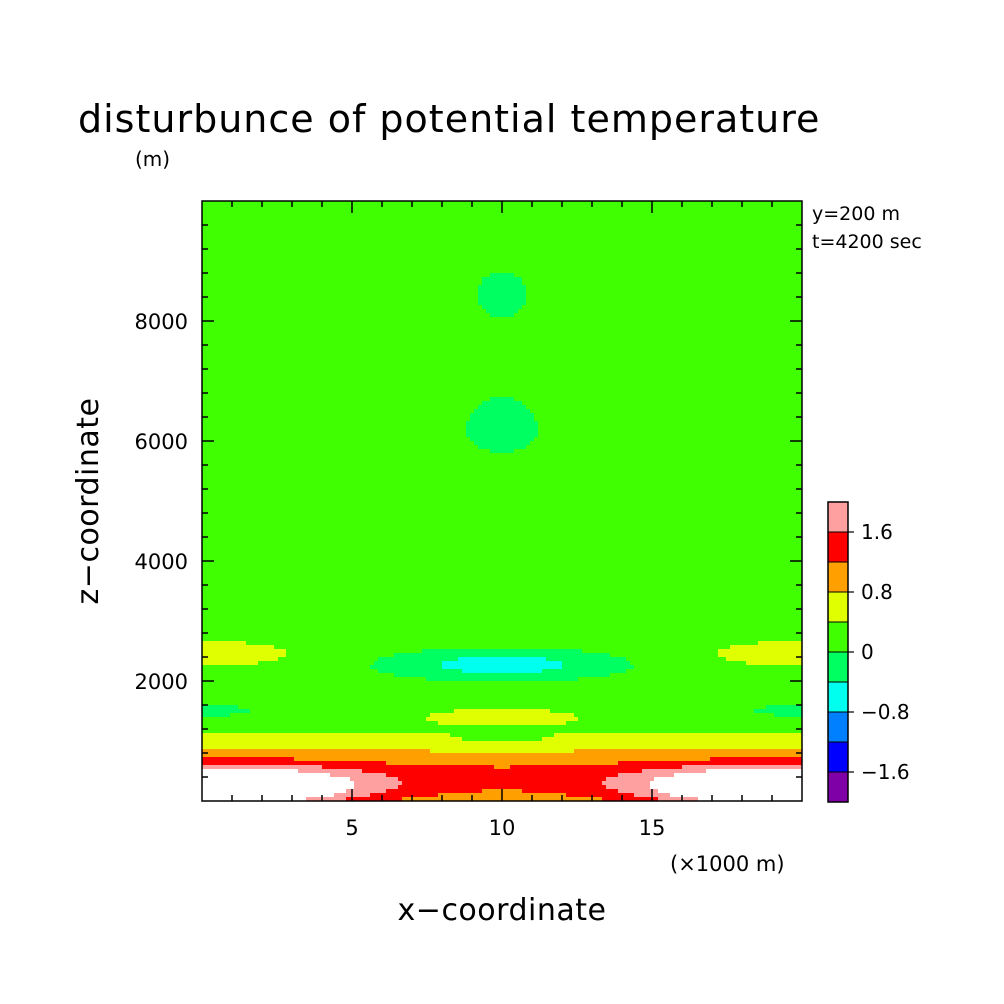 This screenshot has width=1004, height=1004. I want to click on x-unit-label: (×1000 m), so click(727, 864).